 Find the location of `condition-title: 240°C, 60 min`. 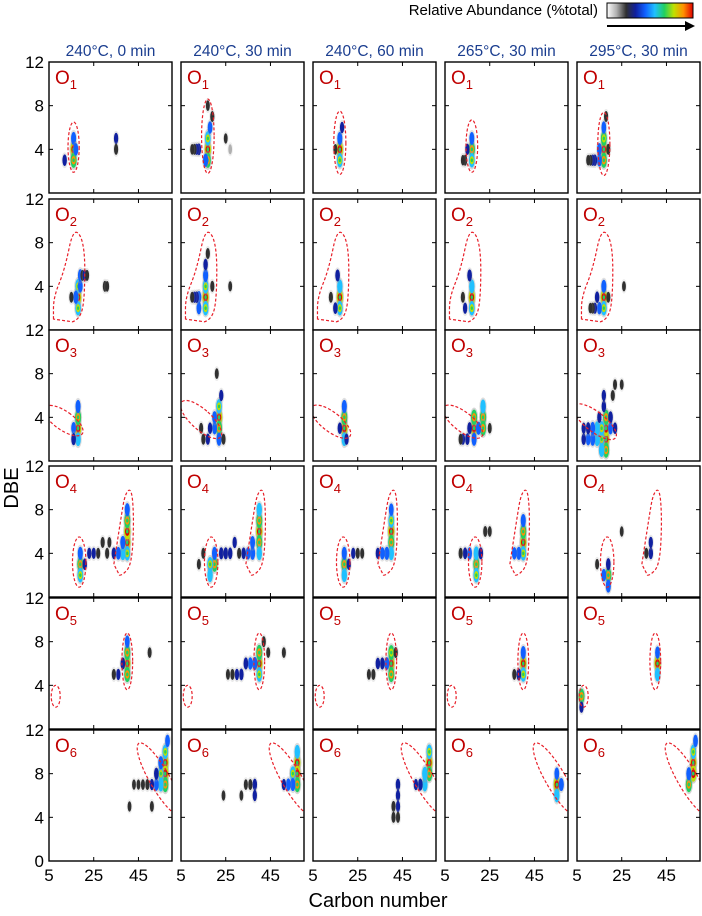

condition-title: 240°C, 60 min is located at coordinates (374, 51).